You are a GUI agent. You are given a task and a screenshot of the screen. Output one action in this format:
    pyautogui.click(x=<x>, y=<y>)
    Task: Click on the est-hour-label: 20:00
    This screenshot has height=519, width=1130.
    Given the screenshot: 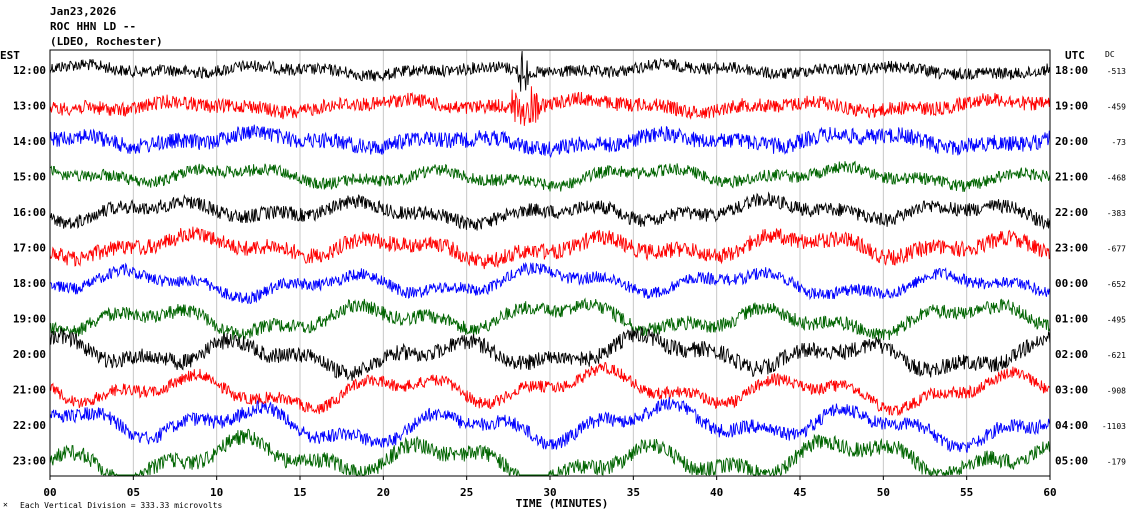 What is the action you would take?
    pyautogui.click(x=29, y=354)
    